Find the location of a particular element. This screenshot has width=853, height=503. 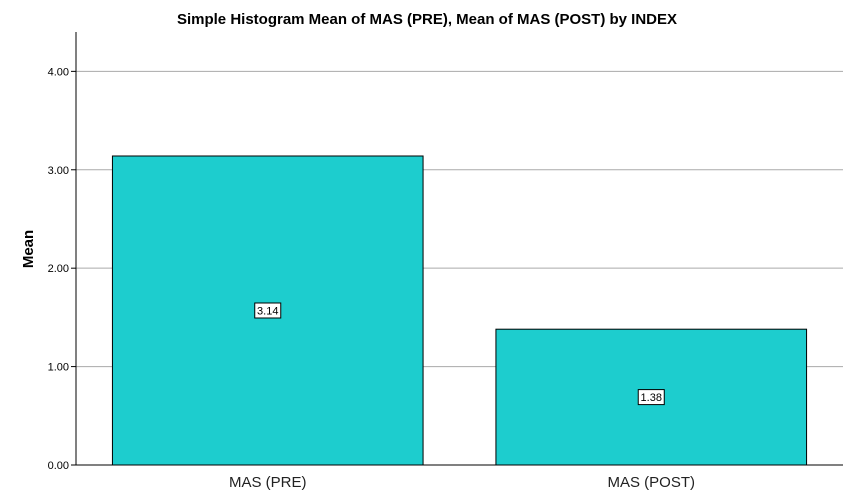

y-tick-label: 4.00 is located at coordinates (58, 72).